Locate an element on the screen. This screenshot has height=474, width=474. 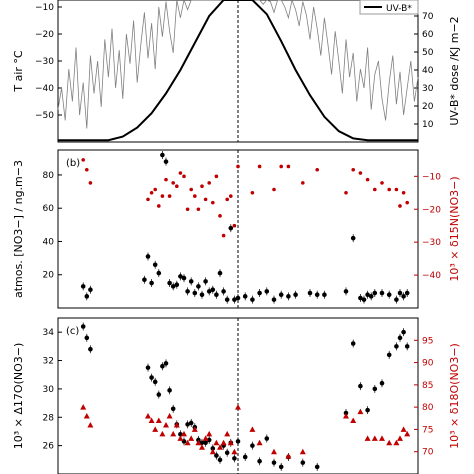
left-axis-label: 10³ × Δ17O(NO3−) is located at coordinates (18, 396).